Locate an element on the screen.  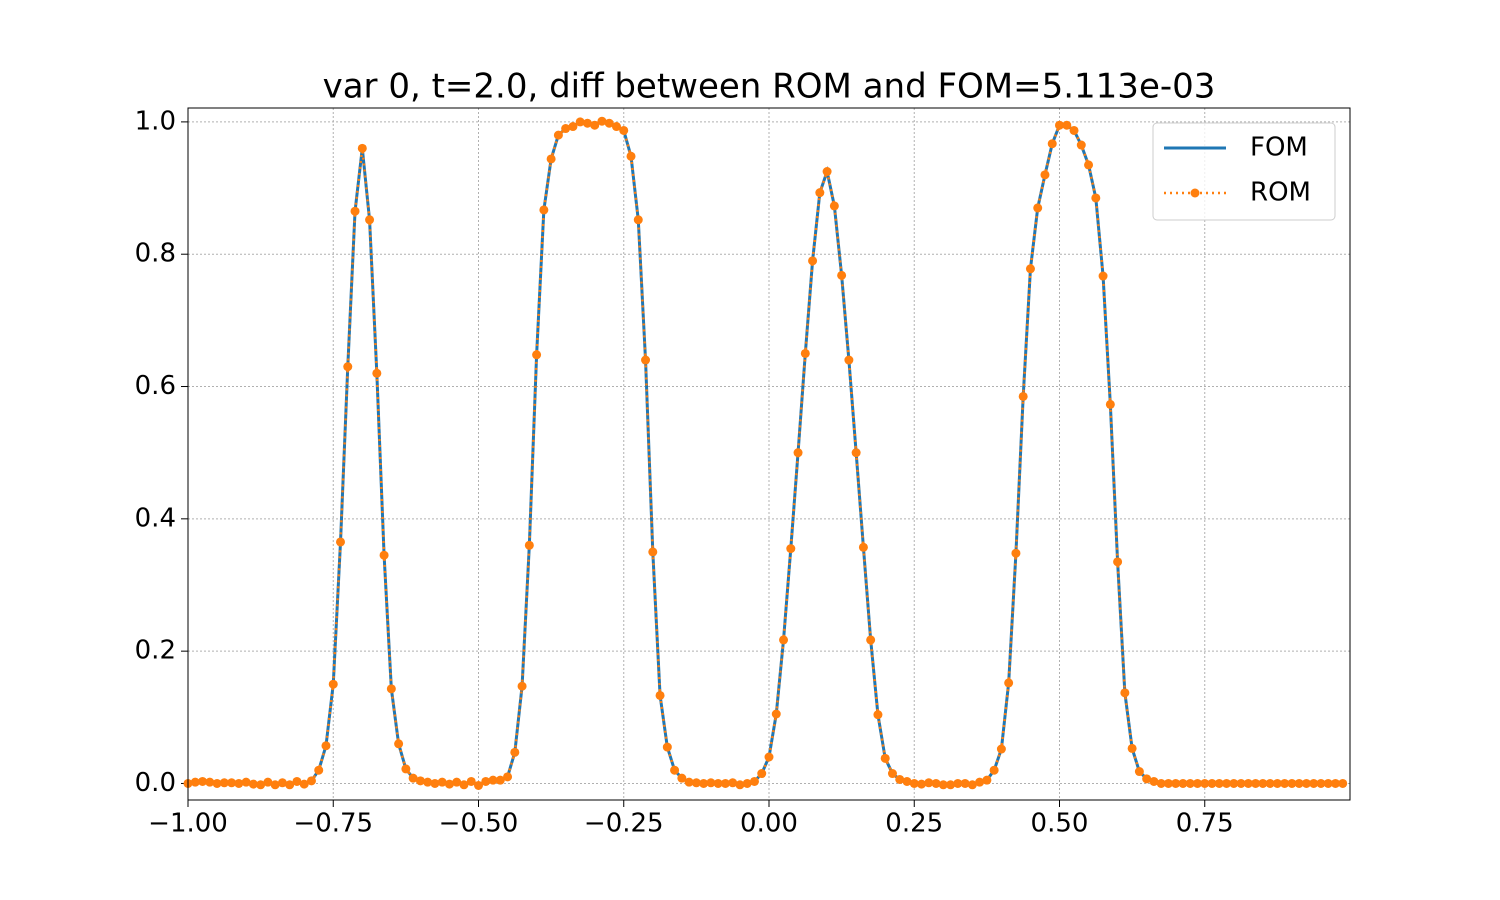
x-tick-label: 0.00 is located at coordinates (769, 824).